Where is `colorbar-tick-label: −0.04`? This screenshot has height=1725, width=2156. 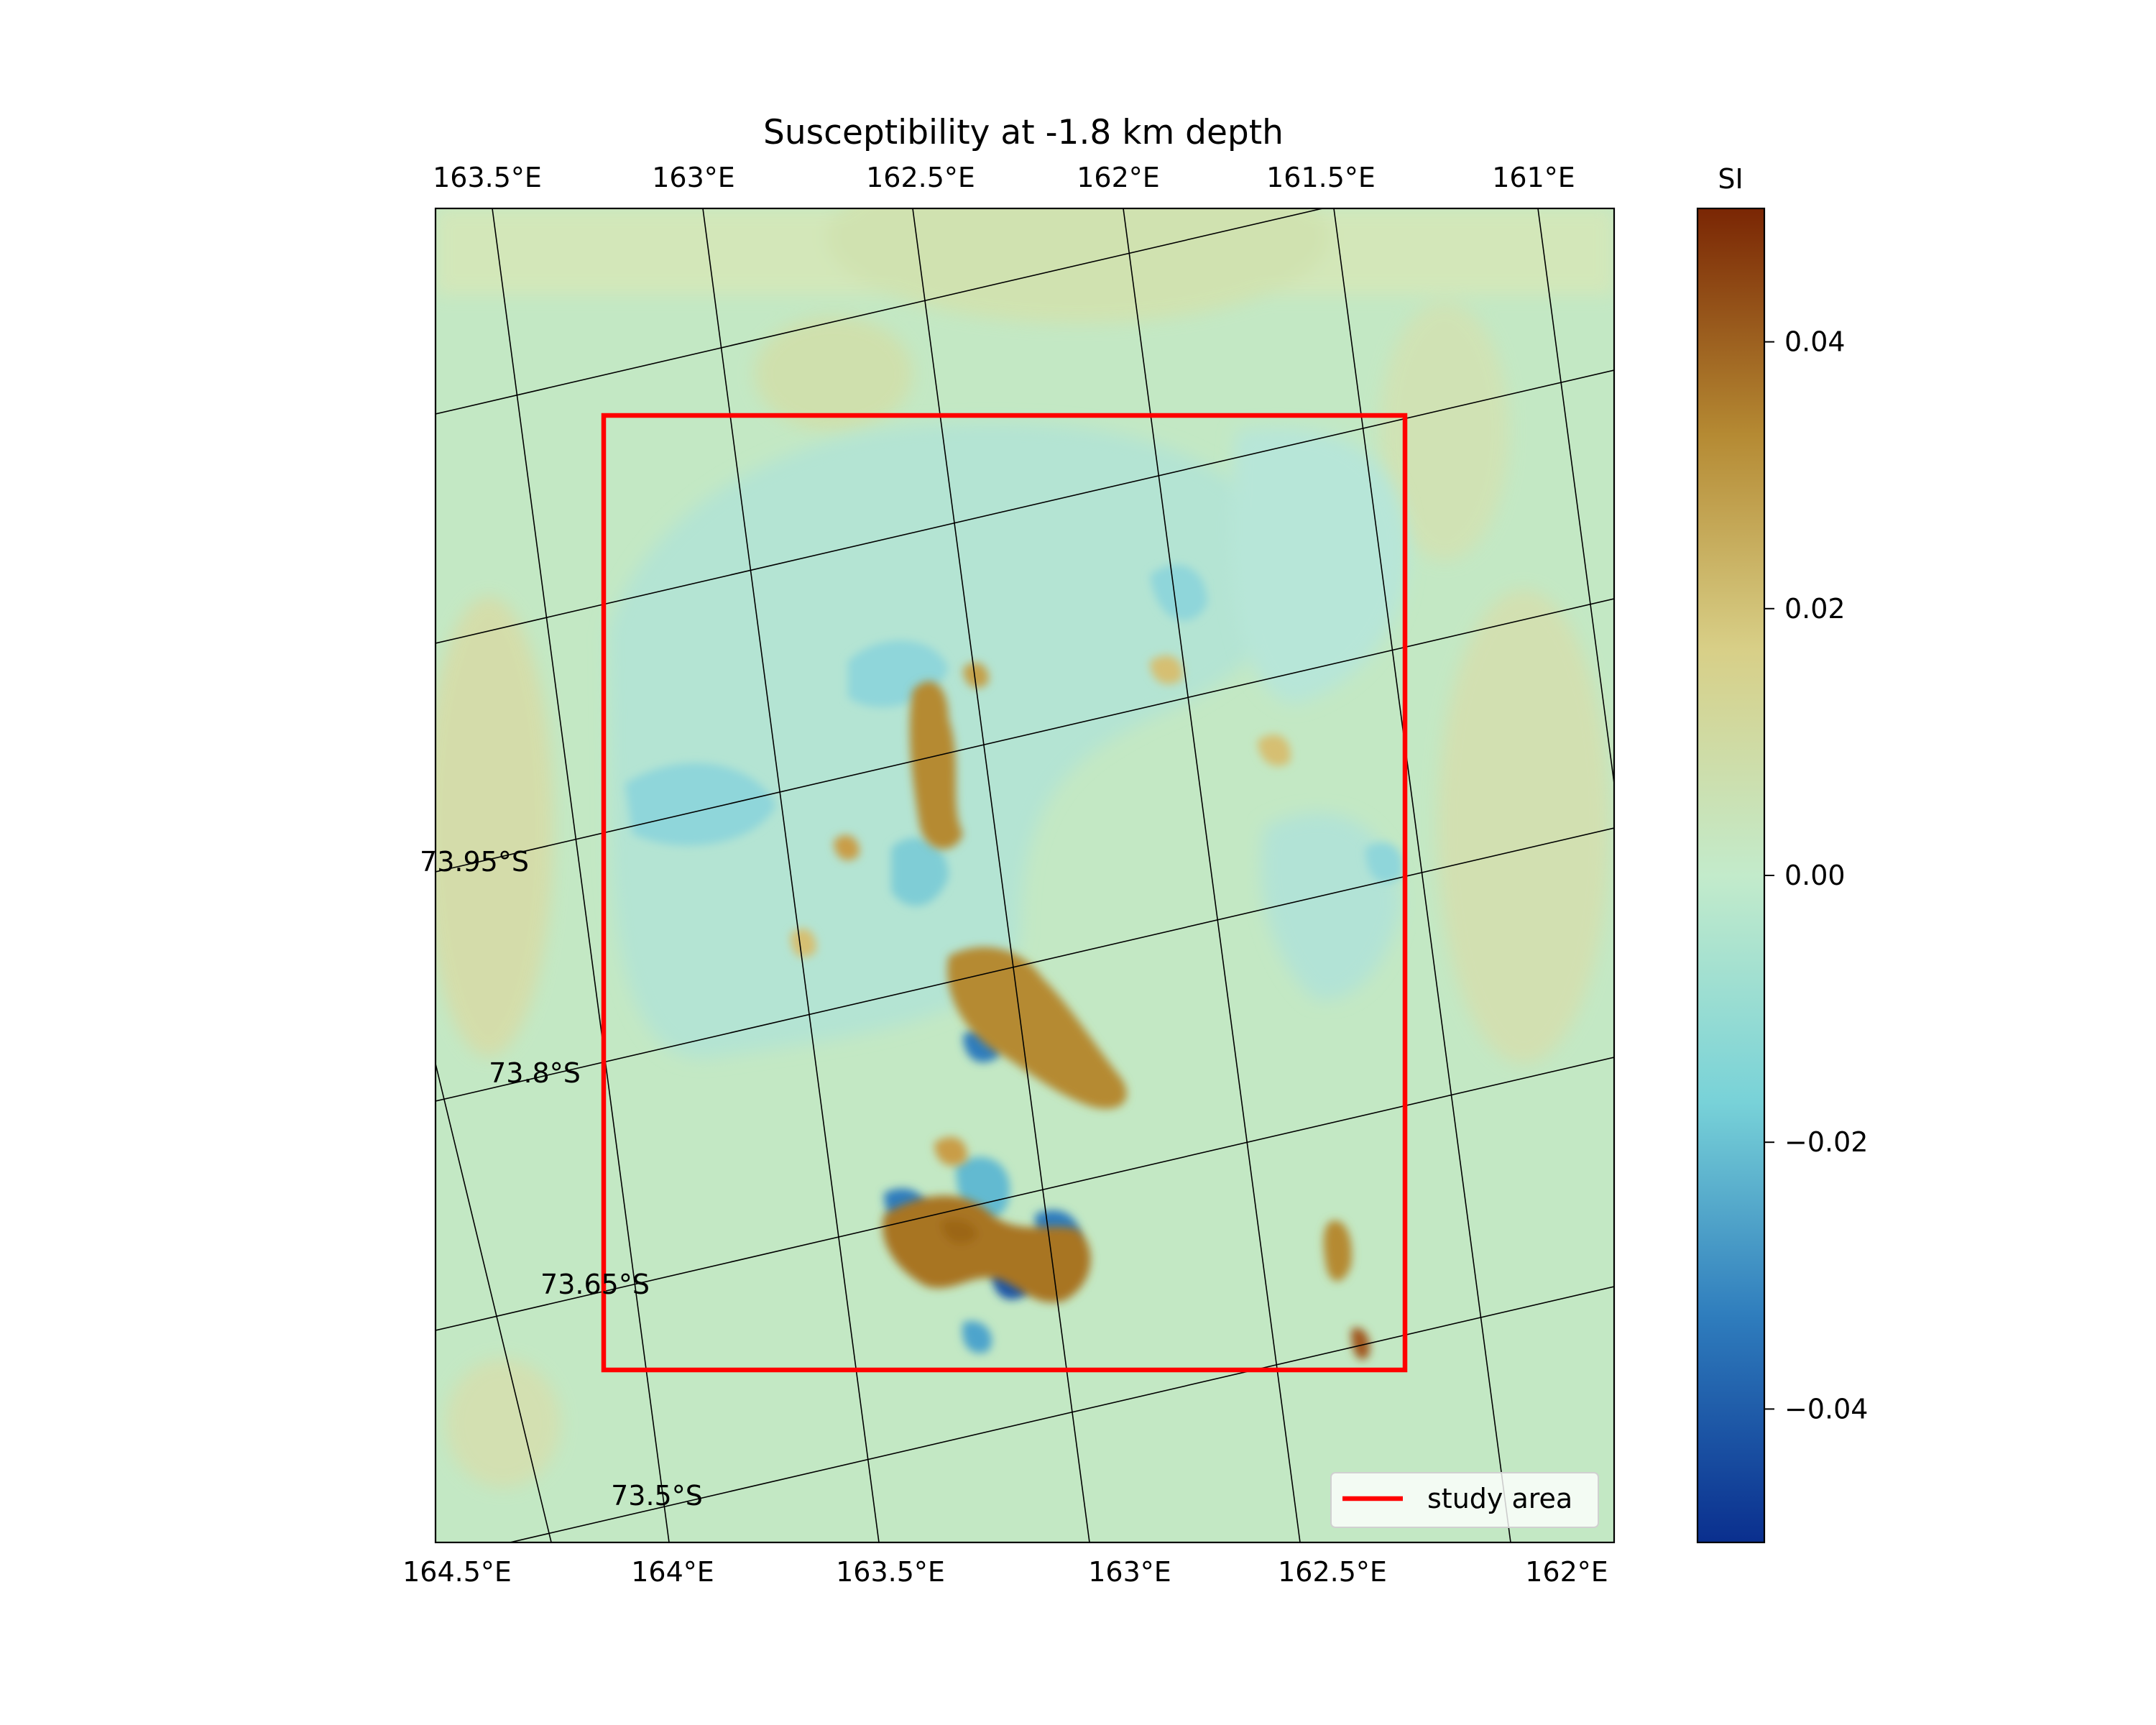 colorbar-tick-label: −0.04 is located at coordinates (1826, 1409).